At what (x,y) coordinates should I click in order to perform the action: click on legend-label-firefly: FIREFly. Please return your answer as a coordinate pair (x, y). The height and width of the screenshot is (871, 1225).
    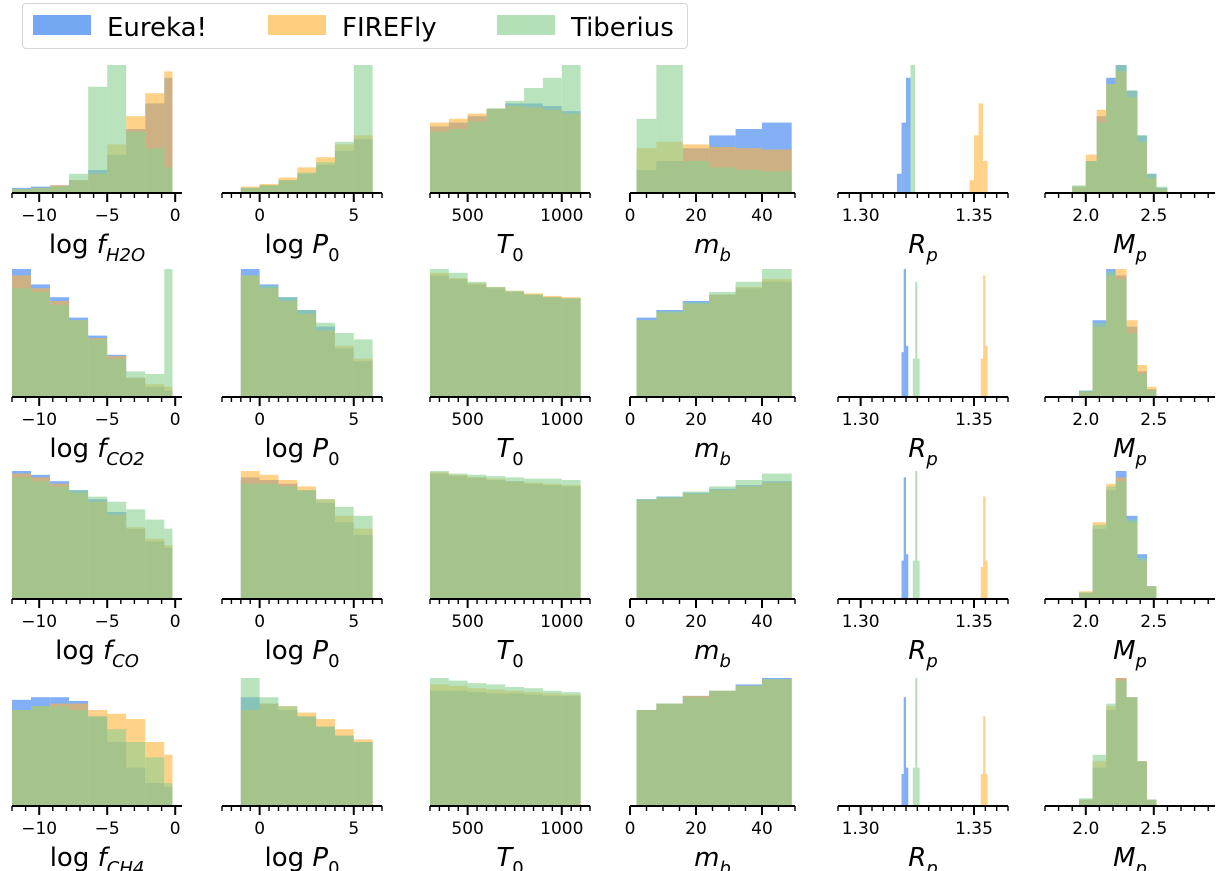
    Looking at the image, I should click on (389, 28).